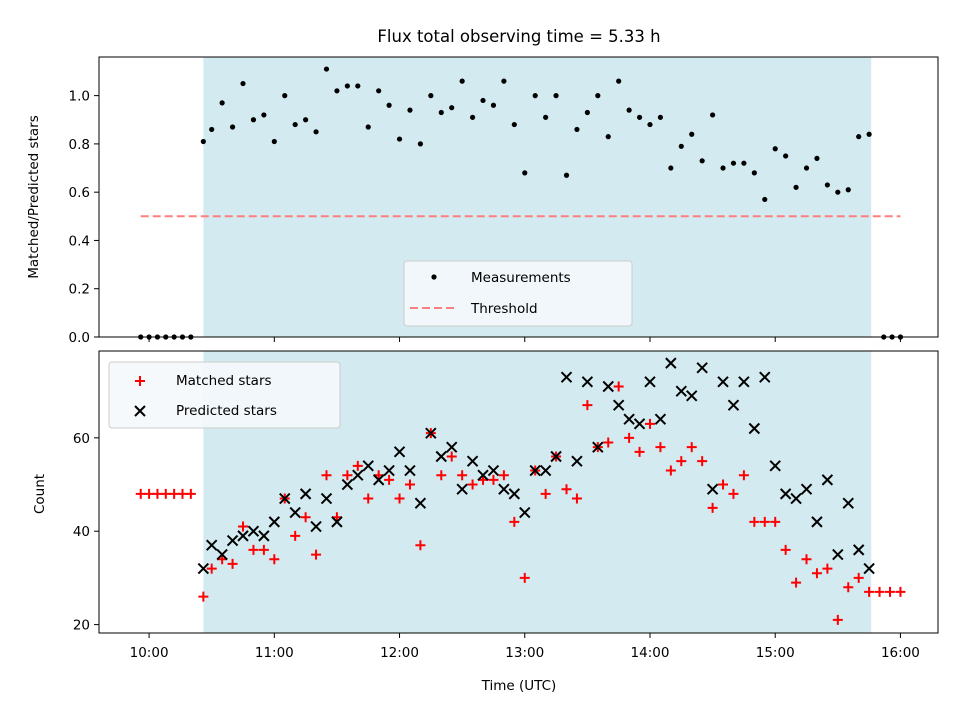 This screenshot has width=960, height=720. Describe the element at coordinates (900, 653) in the screenshot. I see `x-tick-label: 16:00` at that location.